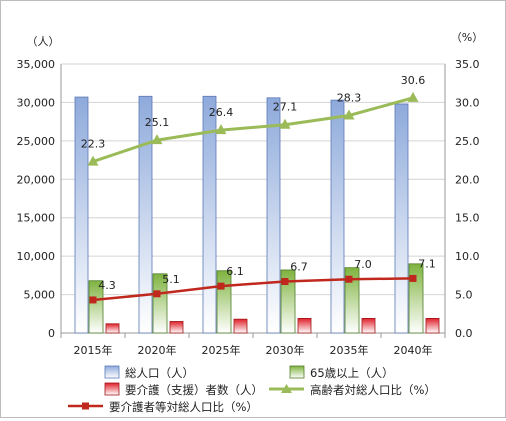  Describe the element at coordinates (221, 112) in the screenshot. I see `data-label-elderly-ratio: 26.4` at that location.